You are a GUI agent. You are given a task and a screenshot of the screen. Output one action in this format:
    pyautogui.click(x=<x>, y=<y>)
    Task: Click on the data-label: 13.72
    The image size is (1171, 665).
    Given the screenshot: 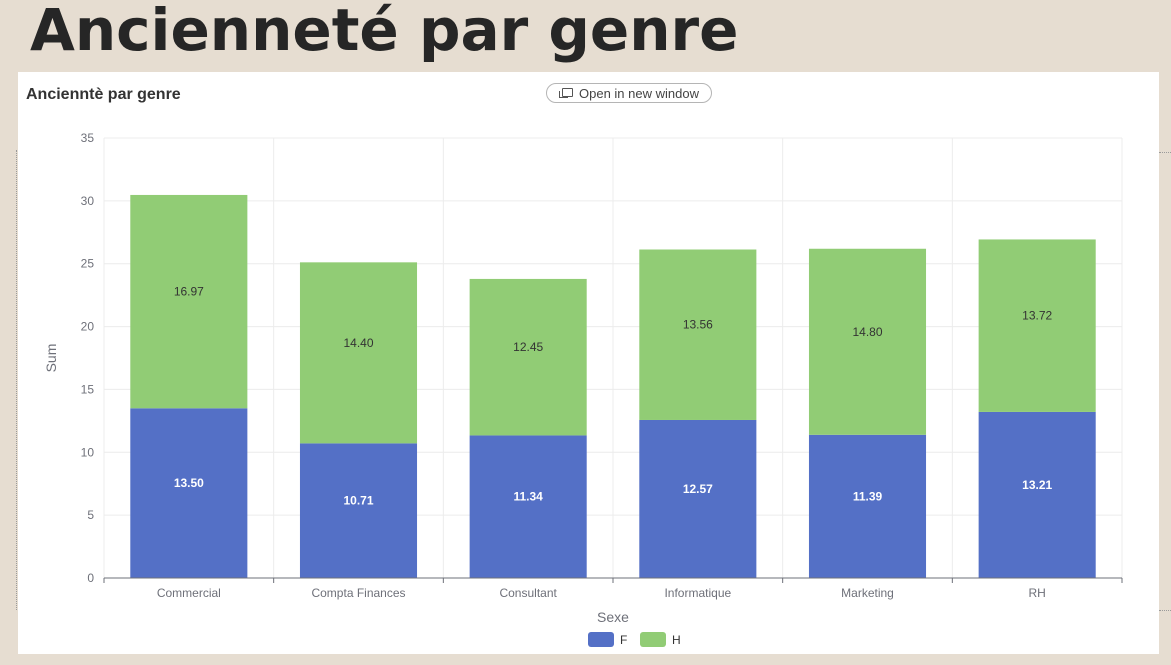 What is the action you would take?
    pyautogui.click(x=1037, y=316)
    